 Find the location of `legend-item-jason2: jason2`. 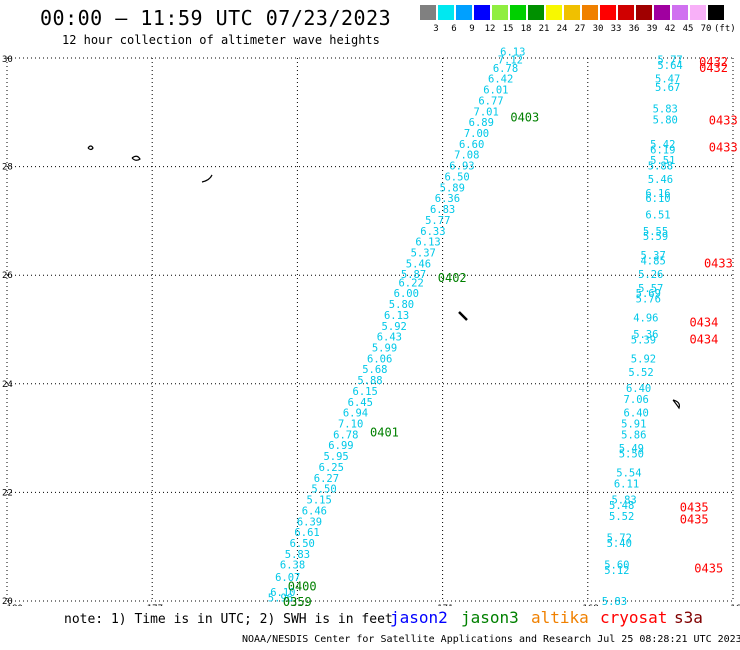

legend-item-jason2: jason2 is located at coordinates (419, 617).